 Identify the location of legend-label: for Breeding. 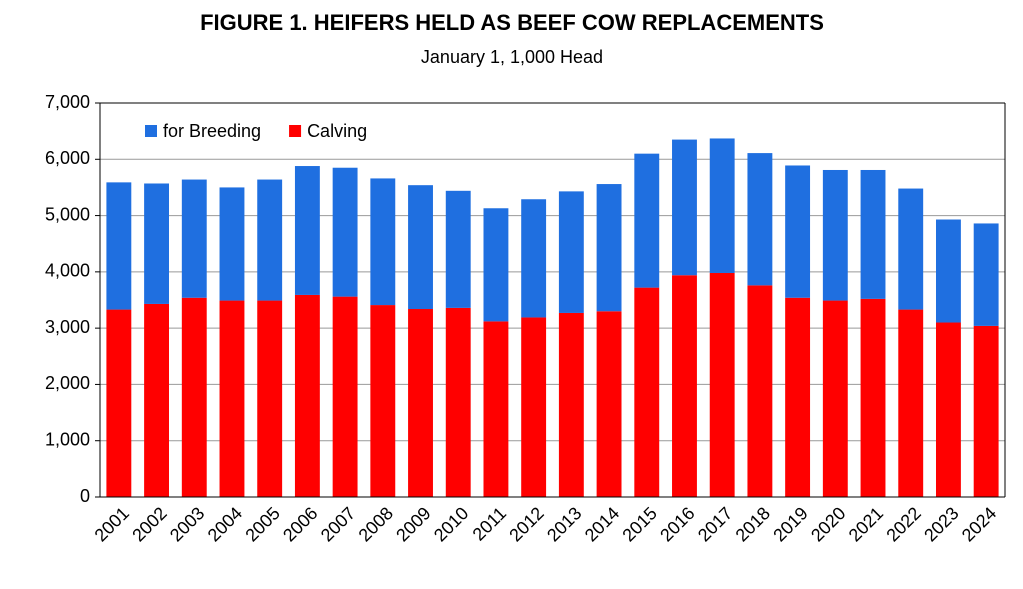
(212, 131).